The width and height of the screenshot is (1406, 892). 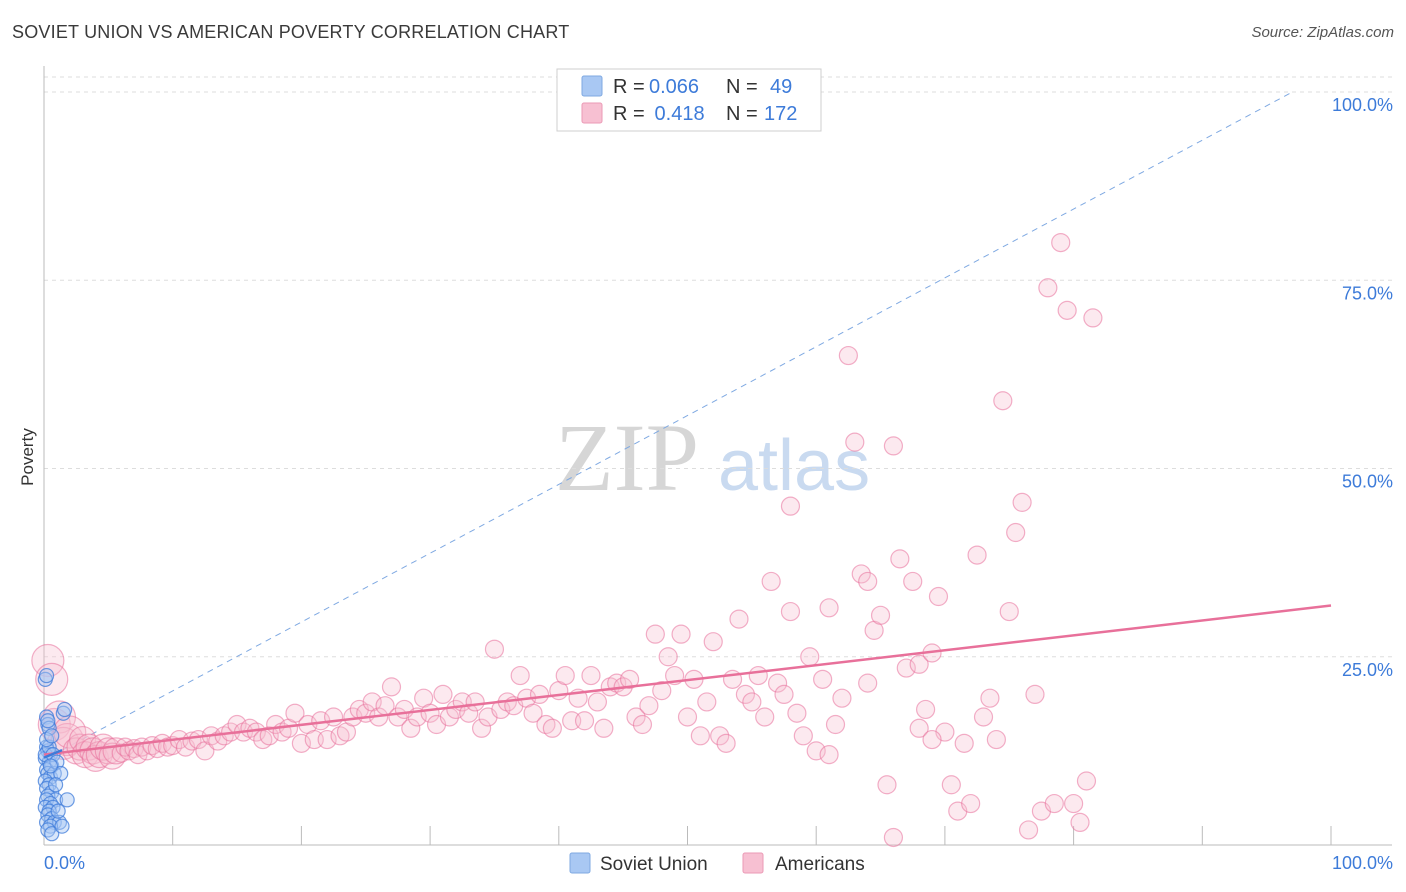 I want to click on y-axis-title: Poverty, so click(x=27, y=457).